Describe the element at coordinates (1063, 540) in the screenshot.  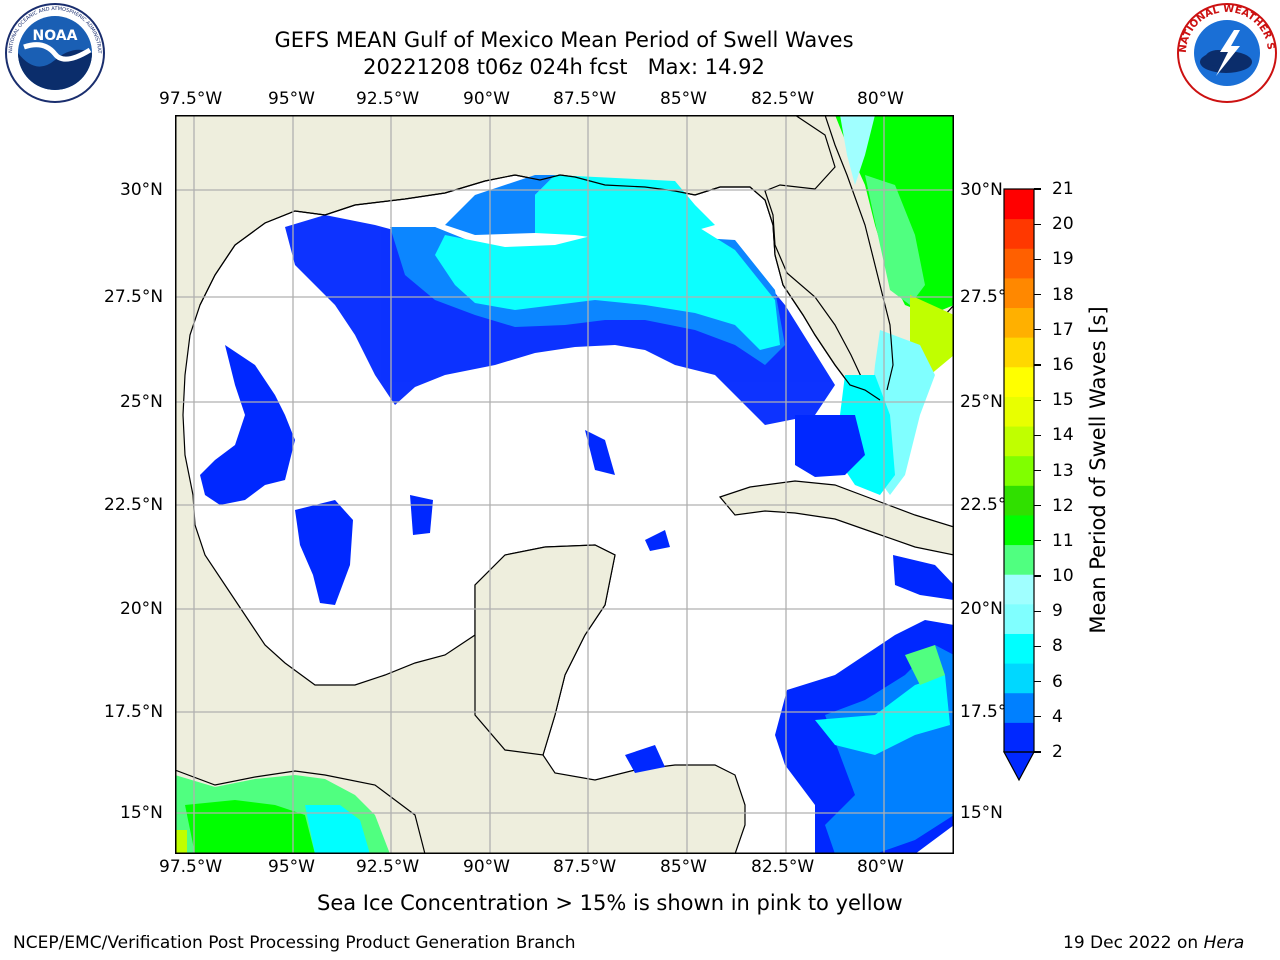
I see `colorbar-tick-label: 11` at that location.